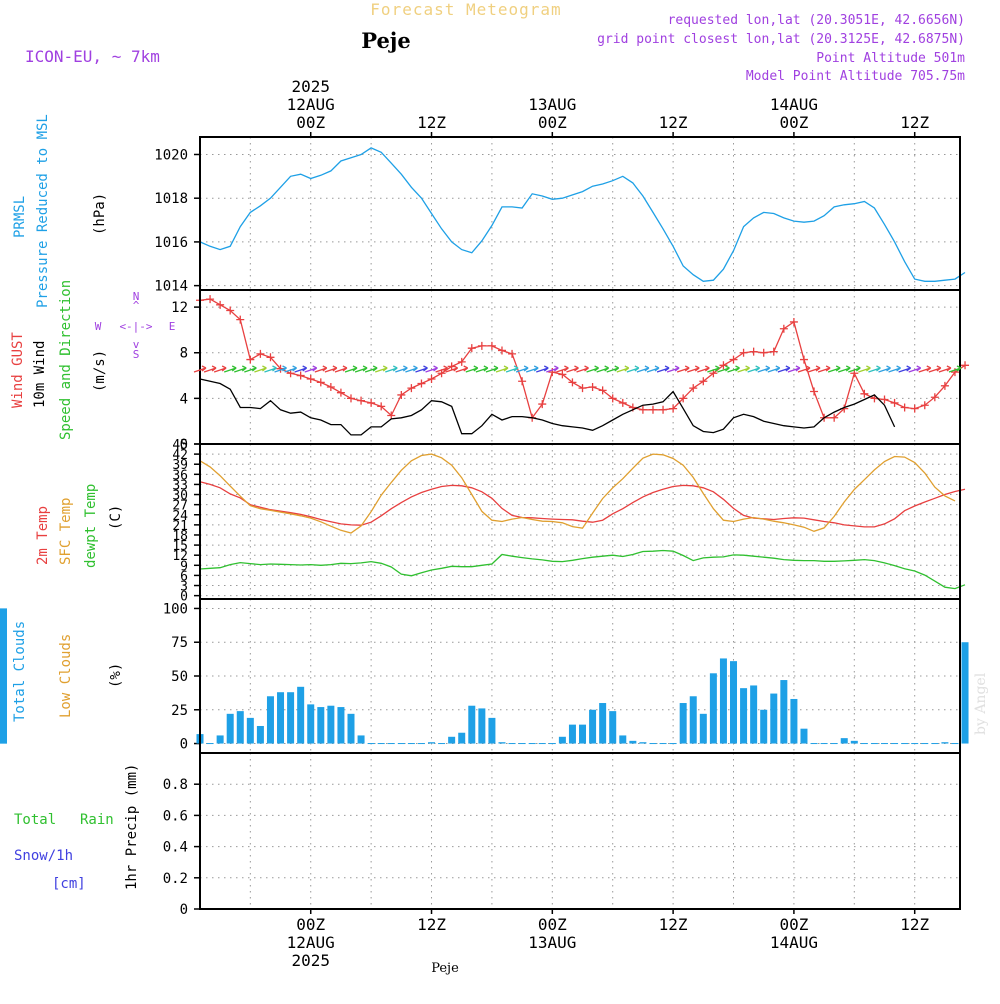 The image size is (1000, 1004). What do you see at coordinates (171, 243) in the screenshot?
I see `y-tick-label: 1016` at bounding box center [171, 243].